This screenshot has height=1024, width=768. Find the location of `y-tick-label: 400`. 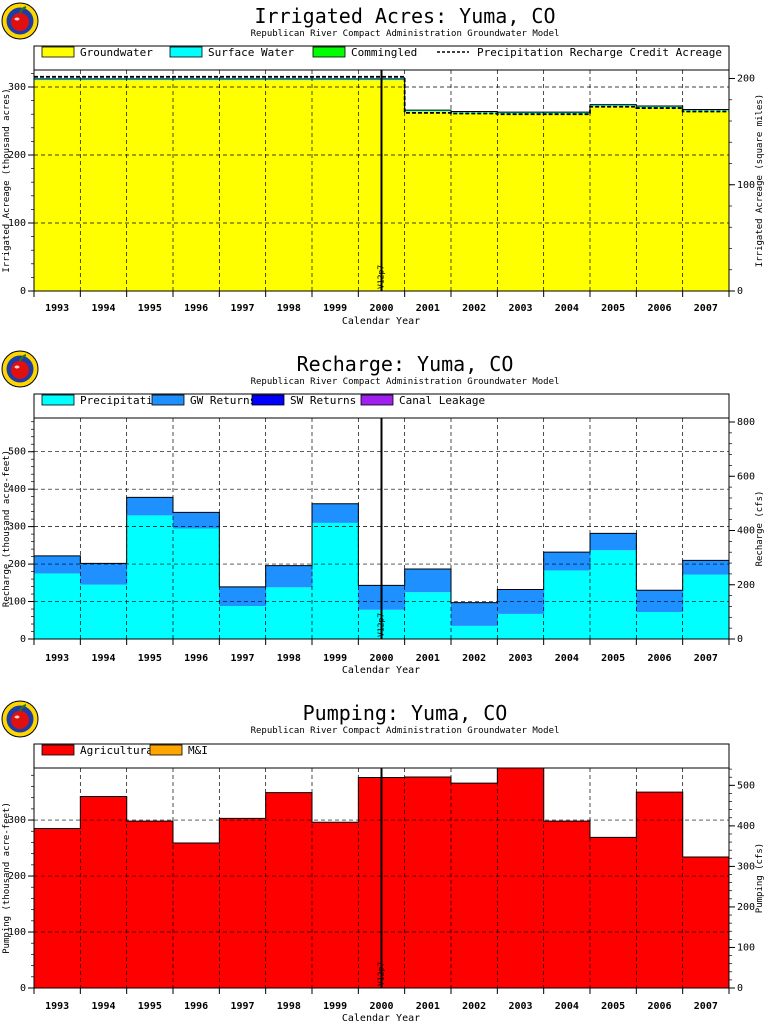

y-tick-label: 400 is located at coordinates (17, 489).